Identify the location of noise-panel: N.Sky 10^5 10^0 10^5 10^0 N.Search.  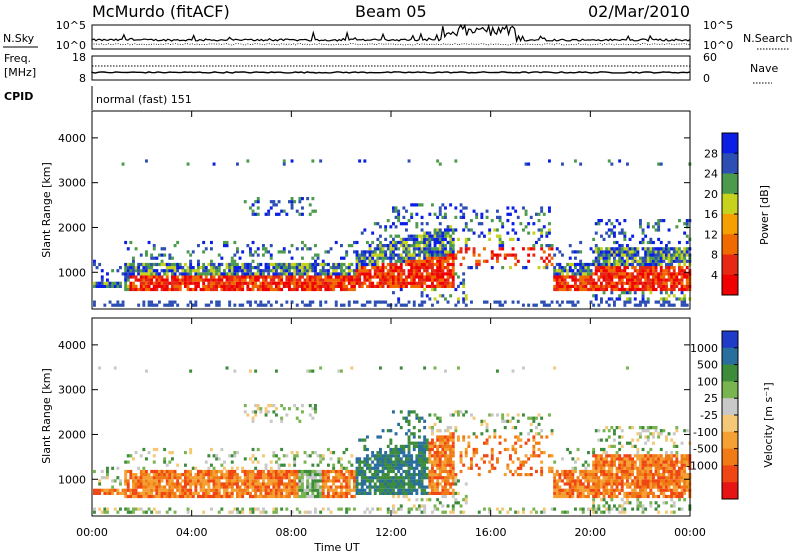
(398, 35).